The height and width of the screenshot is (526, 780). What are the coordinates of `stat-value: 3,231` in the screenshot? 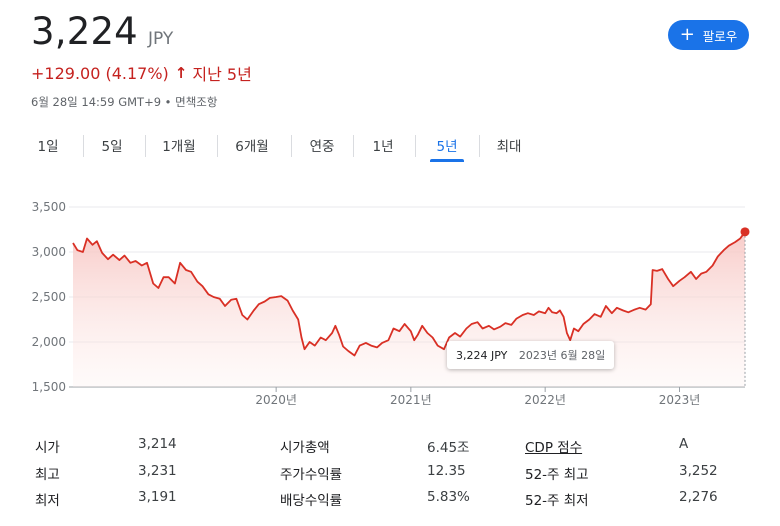 It's located at (157, 471).